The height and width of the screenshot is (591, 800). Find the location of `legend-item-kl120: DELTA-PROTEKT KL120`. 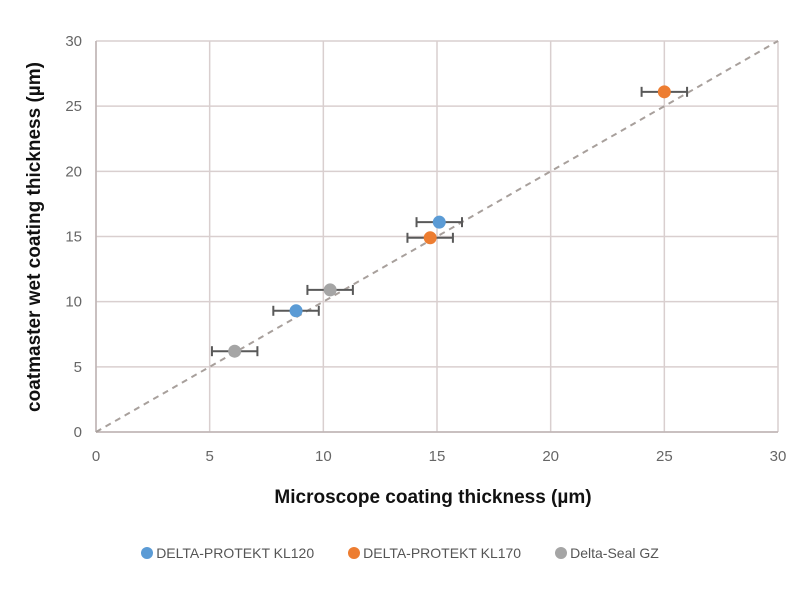

legend-item-kl120: DELTA-PROTEKT KL120 is located at coordinates (227, 553).